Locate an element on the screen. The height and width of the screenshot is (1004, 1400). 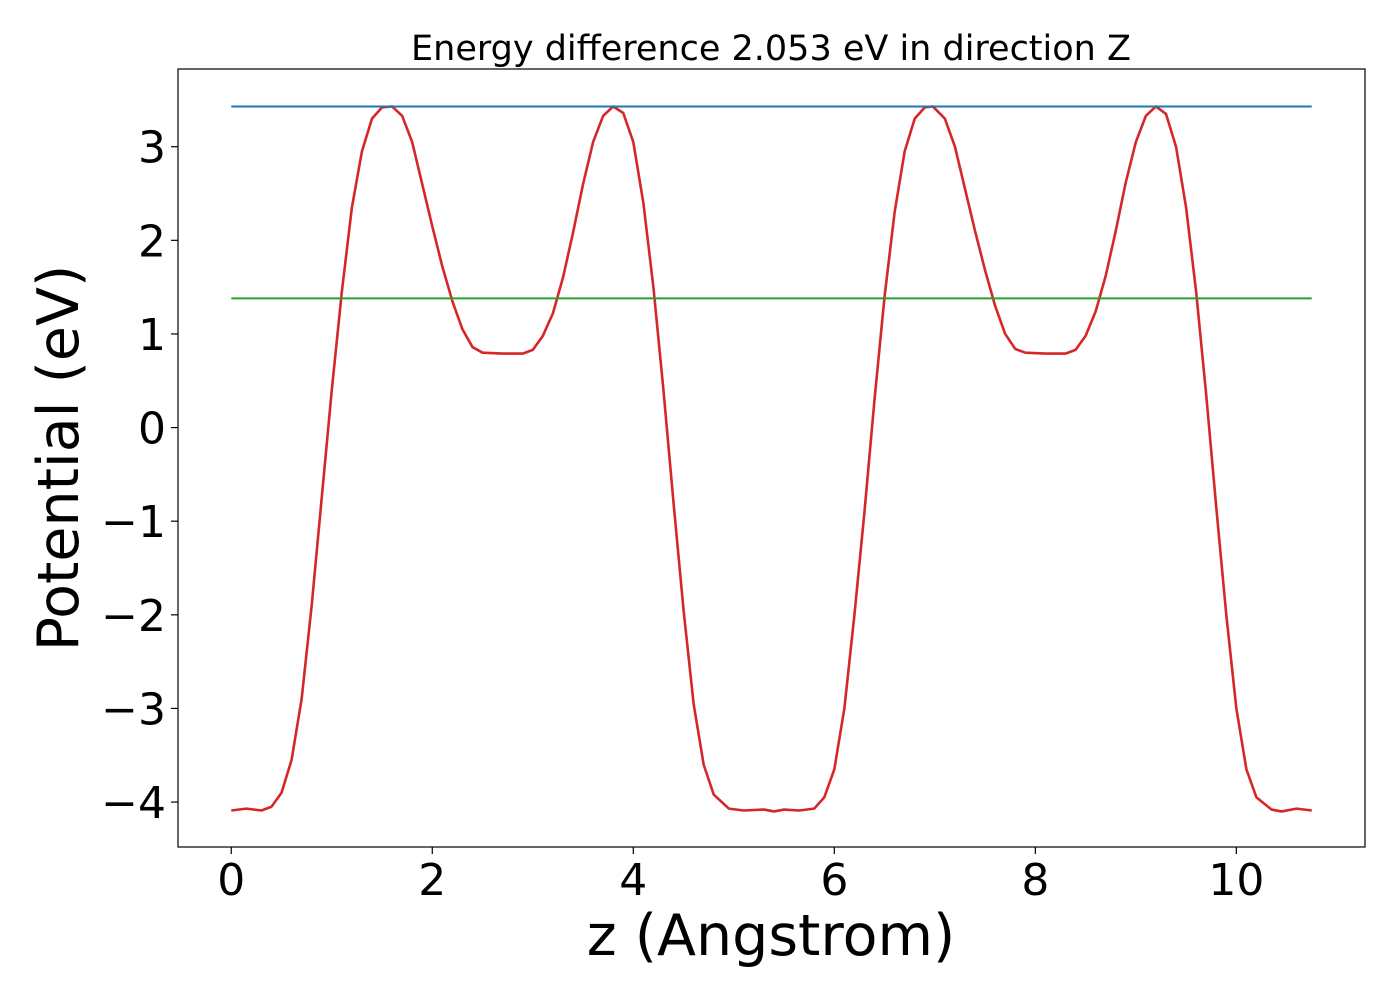
y-tick-label: −1 is located at coordinates (133, 522).